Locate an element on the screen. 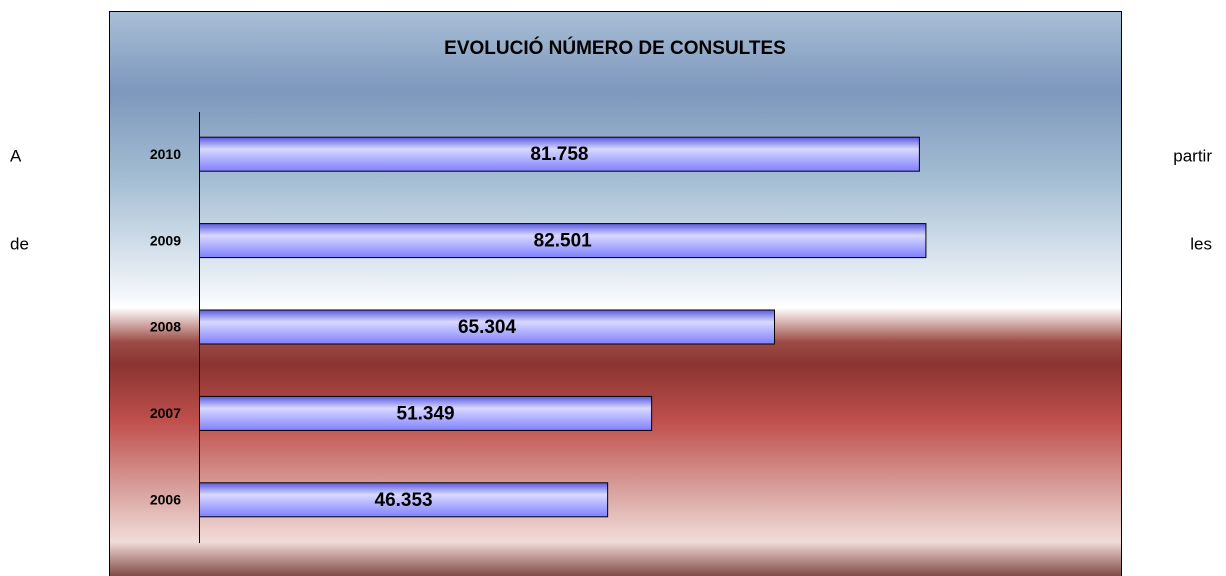  y-tick-label: 2009 is located at coordinates (165, 240).